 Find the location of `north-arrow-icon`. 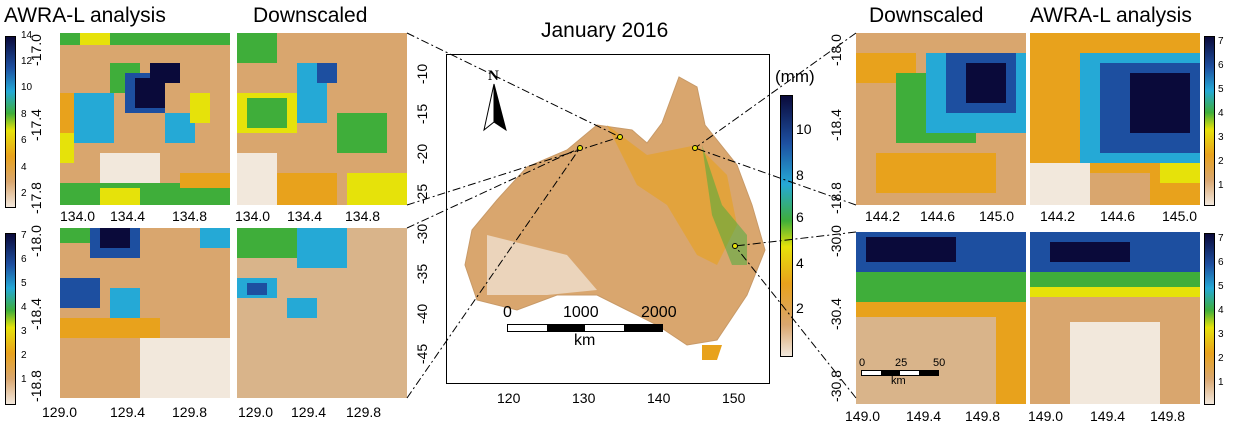

north-arrow-icon is located at coordinates (495, 107).